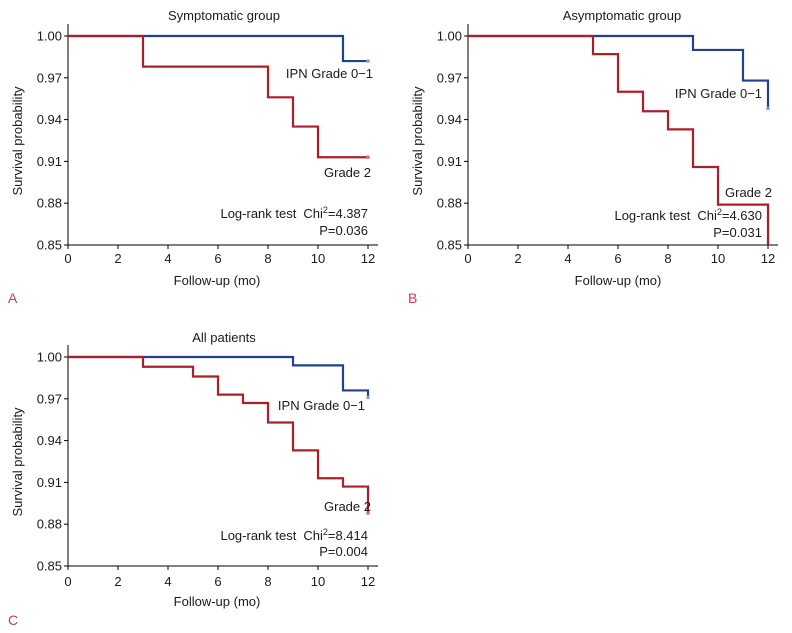 Image resolution: width=792 pixels, height=633 pixels. Describe the element at coordinates (622, 15) in the screenshot. I see `chart-title: Asymptomatic group` at that location.